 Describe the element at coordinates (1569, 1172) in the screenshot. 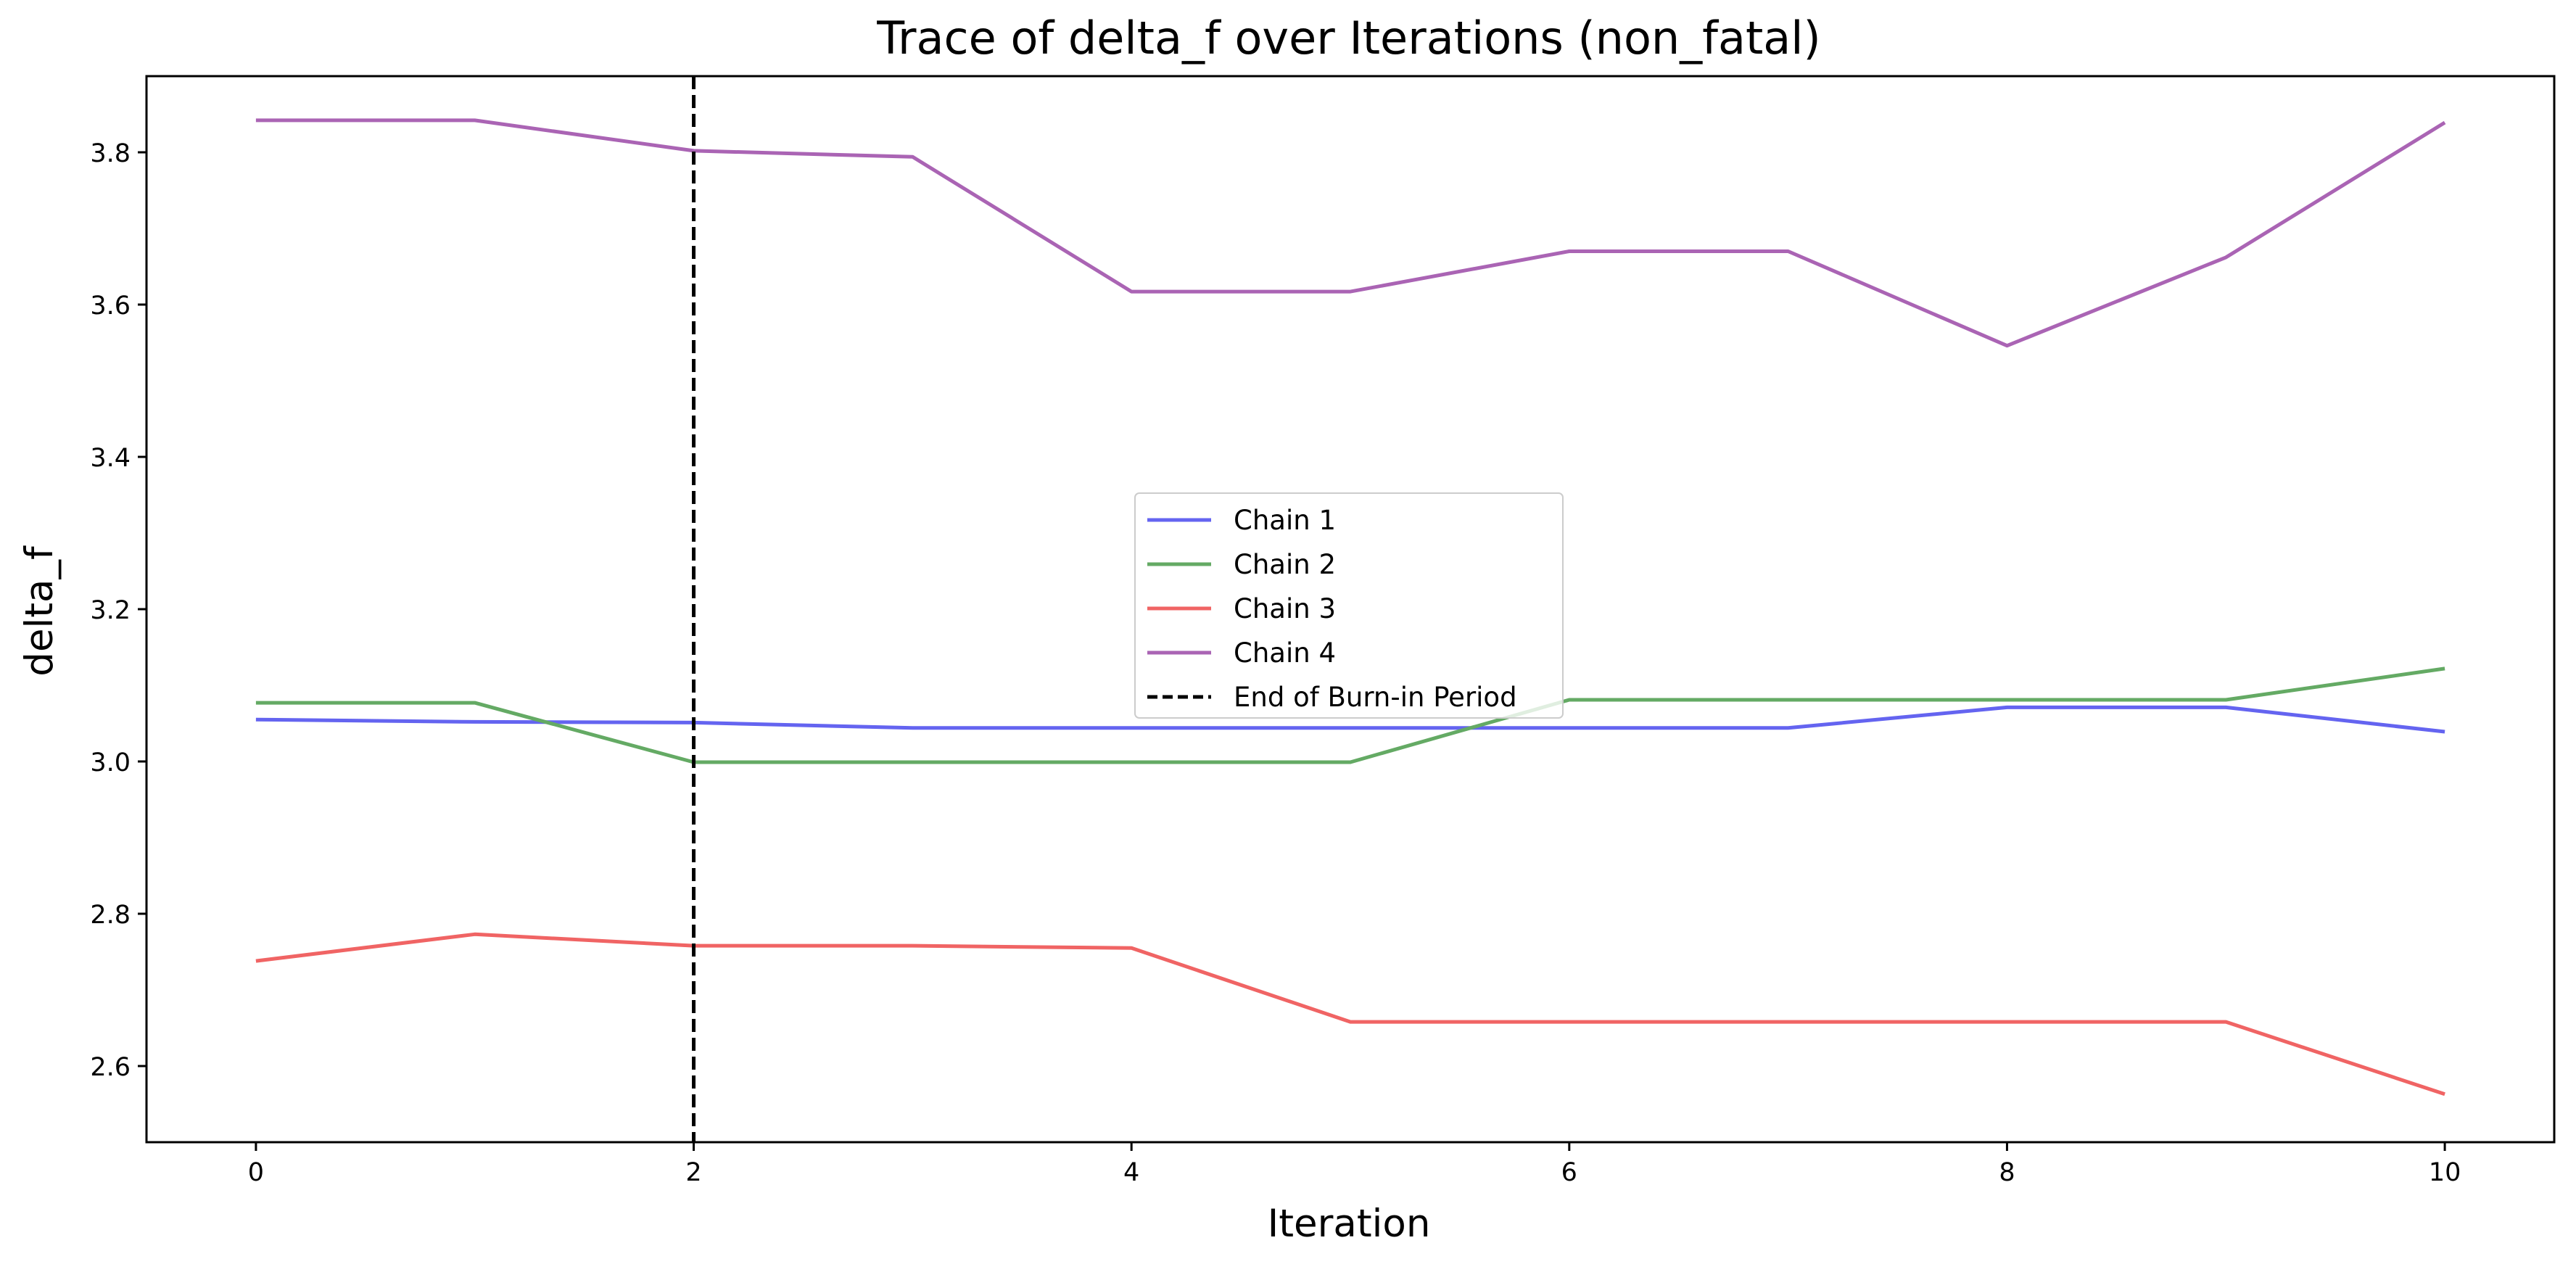

I see `x-tick-label: 6` at that location.